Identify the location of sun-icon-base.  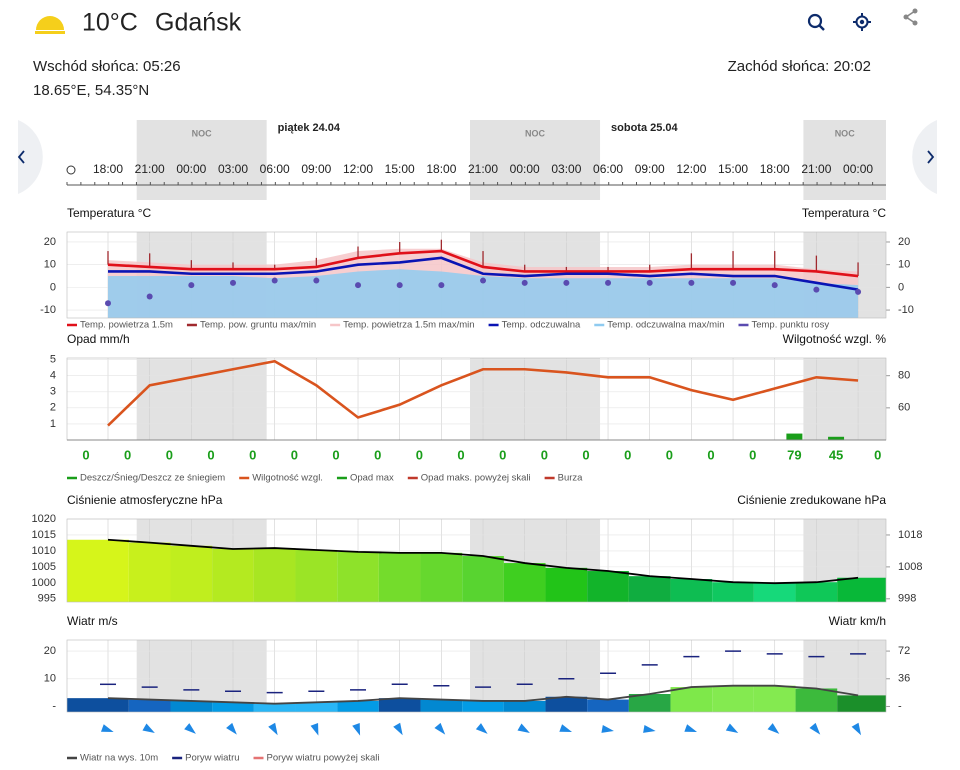
(50, 32).